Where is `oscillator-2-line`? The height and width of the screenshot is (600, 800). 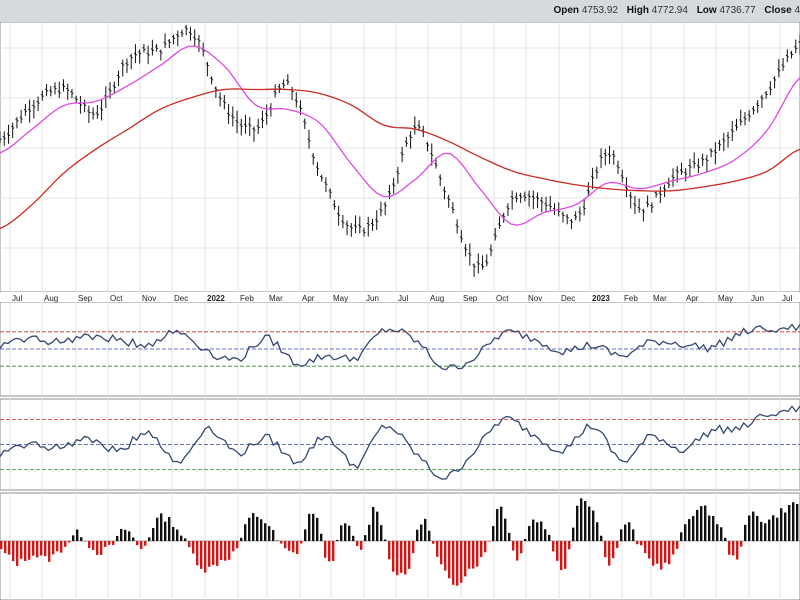
oscillator-2-line is located at coordinates (400, 442).